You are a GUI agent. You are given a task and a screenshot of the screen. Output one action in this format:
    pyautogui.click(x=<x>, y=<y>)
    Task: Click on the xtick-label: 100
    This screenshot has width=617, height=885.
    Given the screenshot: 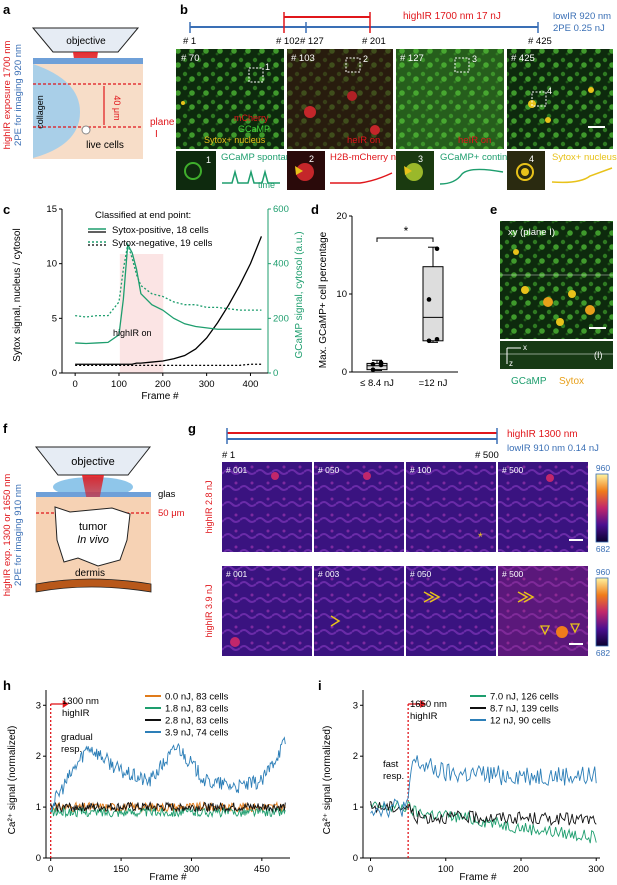 What is the action you would take?
    pyautogui.click(x=446, y=869)
    